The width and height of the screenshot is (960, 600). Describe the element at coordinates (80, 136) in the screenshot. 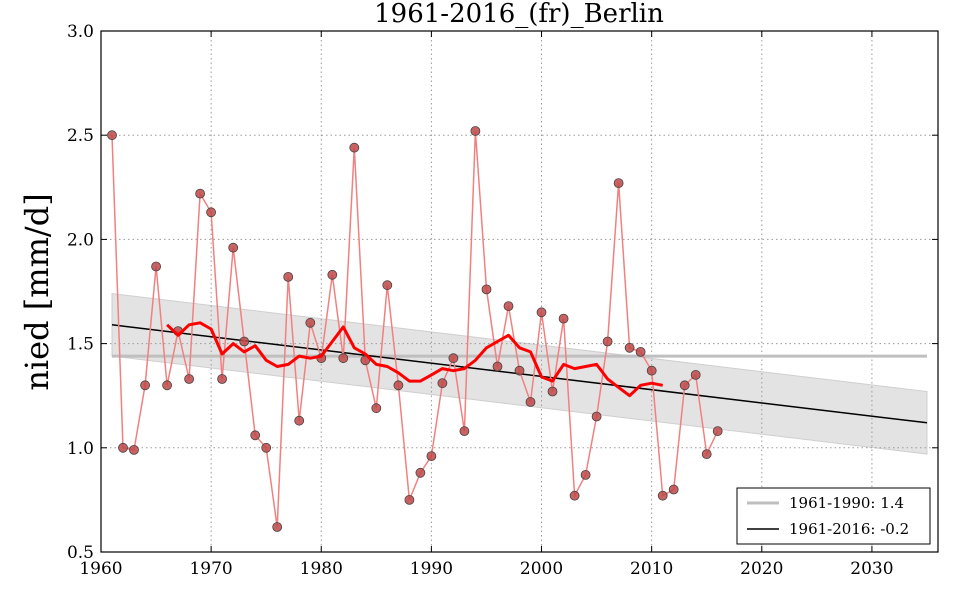

I see `y-tick-label: 2.5` at that location.